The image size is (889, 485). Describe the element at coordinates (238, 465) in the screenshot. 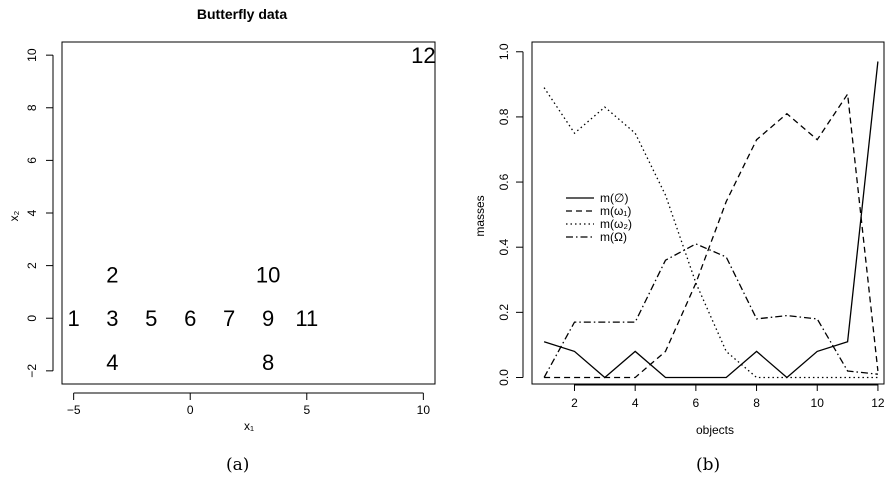

I see `caption-a: (a)` at that location.